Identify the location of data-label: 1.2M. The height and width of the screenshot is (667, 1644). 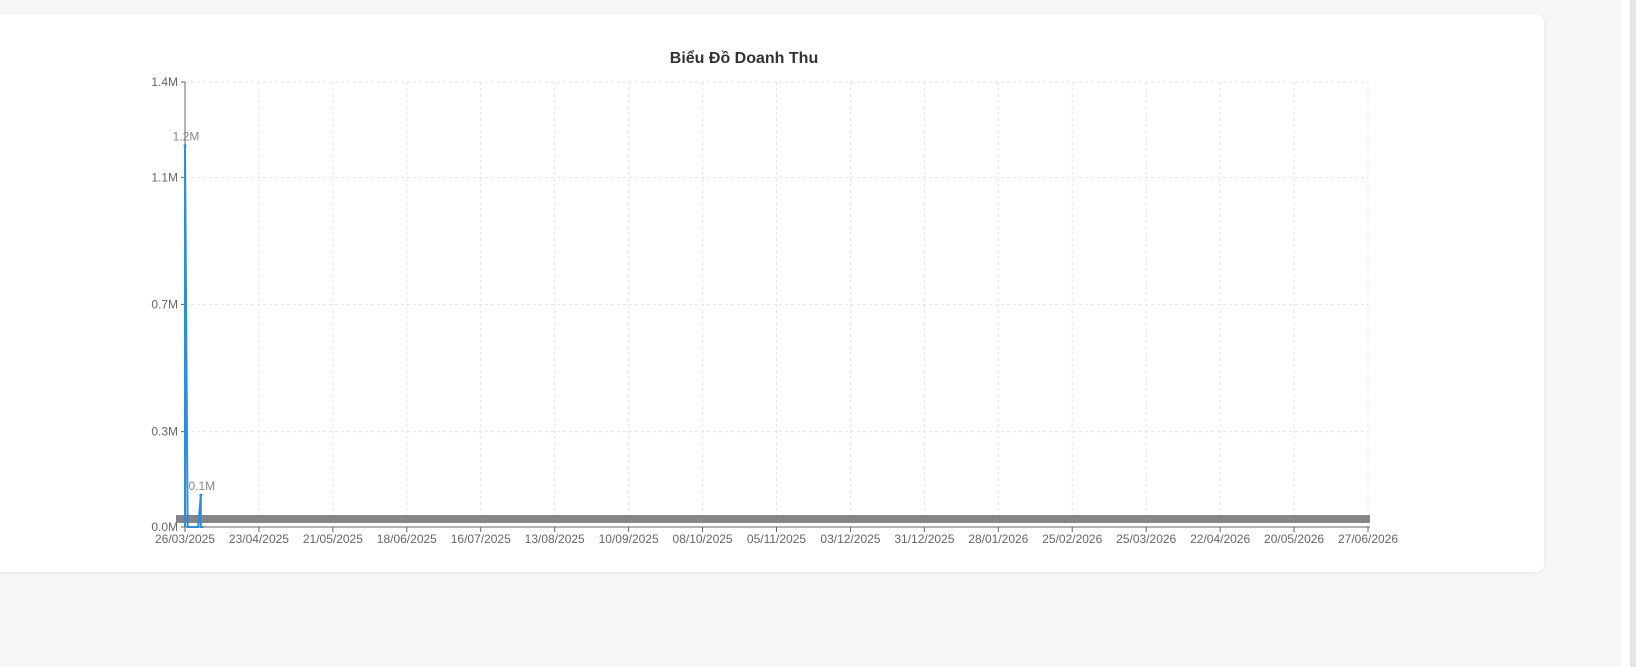
(186, 137).